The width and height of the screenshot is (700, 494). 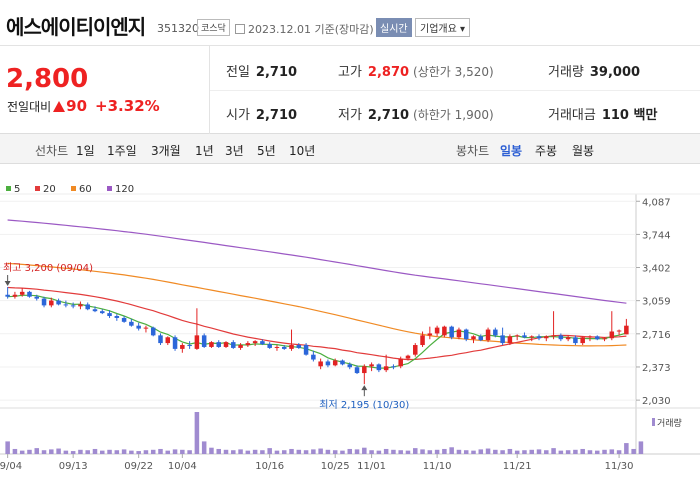 I want to click on ma20-line, so click(x=317, y=323).